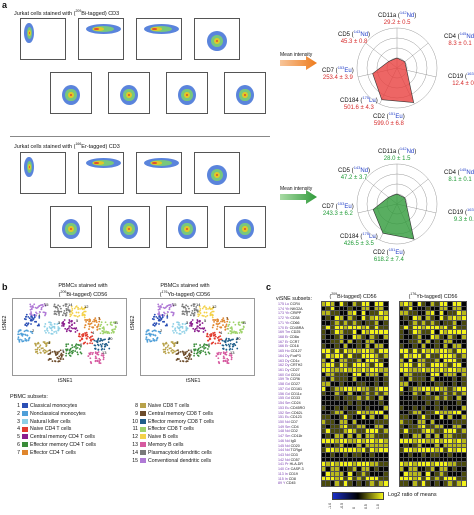  Describe the element at coordinates (287, 384) in the screenshot. I see `marker-element: Gd` at that location.